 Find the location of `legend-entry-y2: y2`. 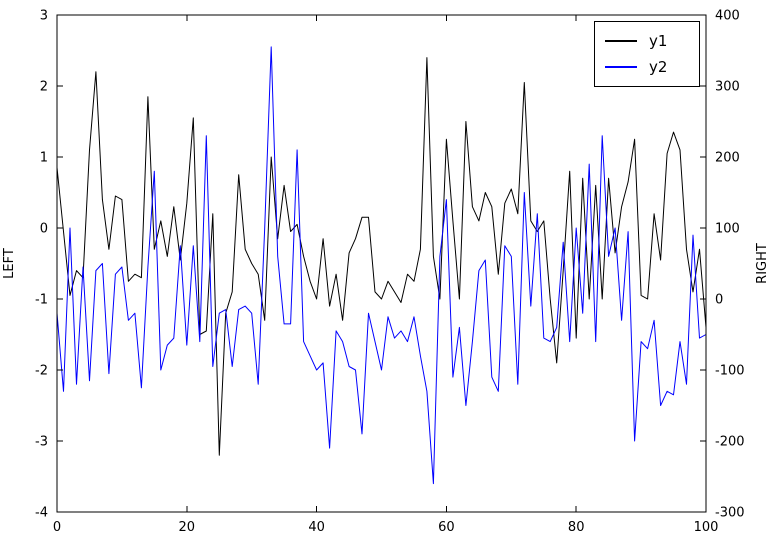

legend-entry-y2: y2 is located at coordinates (647, 67).